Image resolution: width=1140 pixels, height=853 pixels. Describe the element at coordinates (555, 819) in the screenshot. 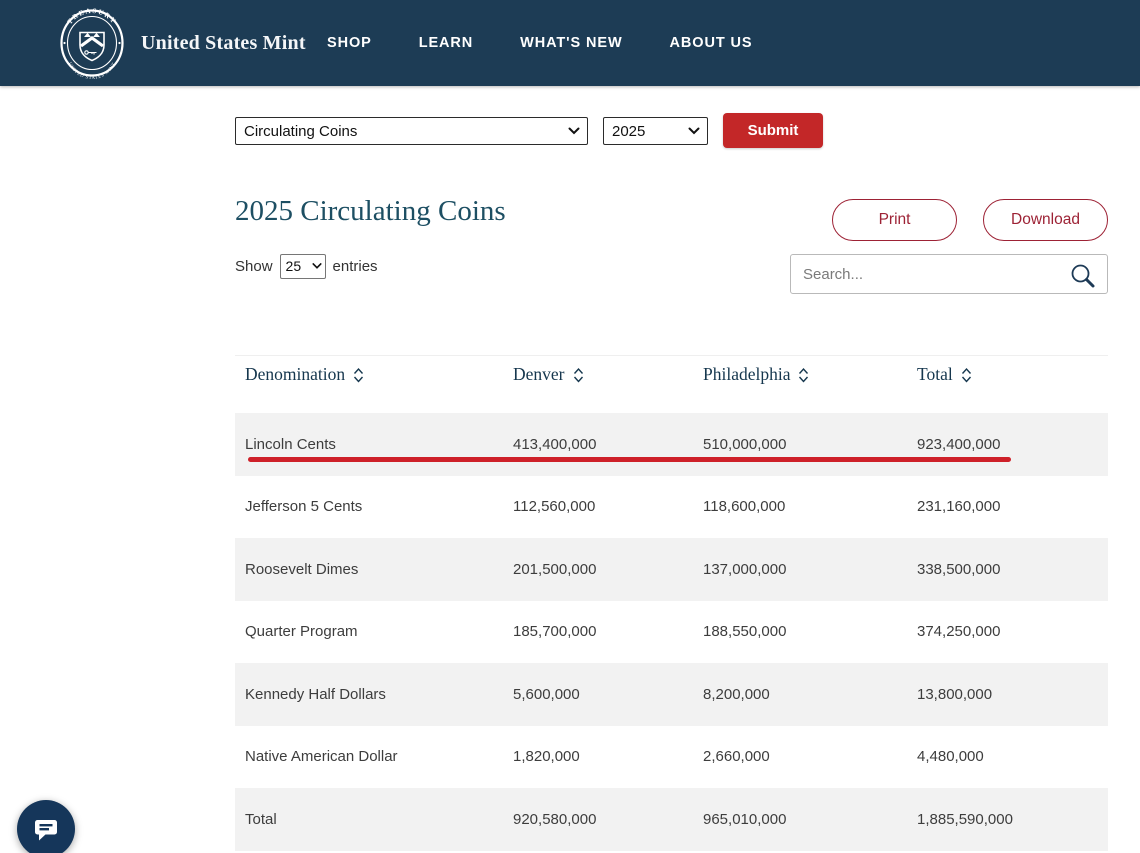

I see `cell-denver: 920,580,000` at that location.